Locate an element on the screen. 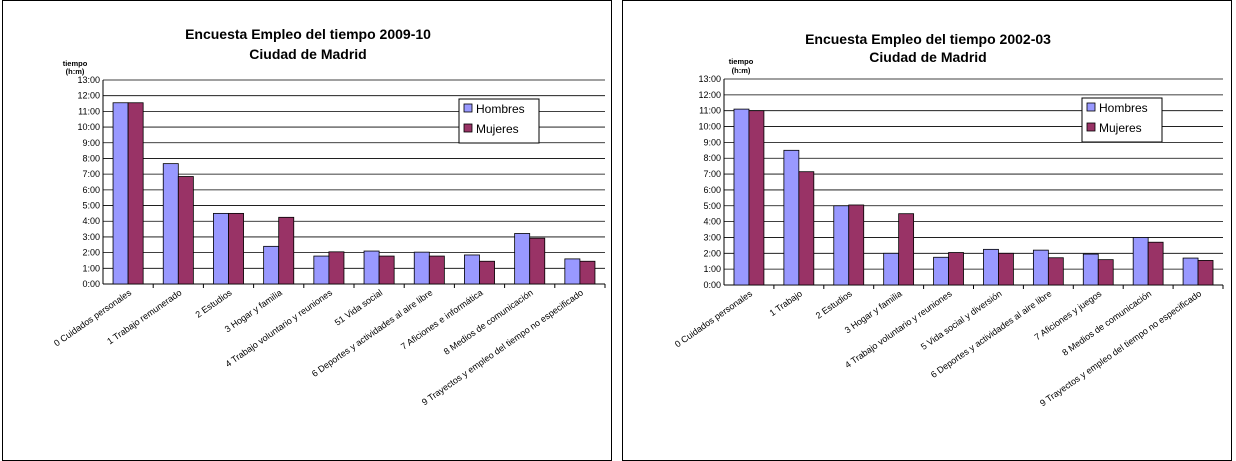  chart-title: Encuesta Empleo del tiempo 2002-03 is located at coordinates (928, 39).